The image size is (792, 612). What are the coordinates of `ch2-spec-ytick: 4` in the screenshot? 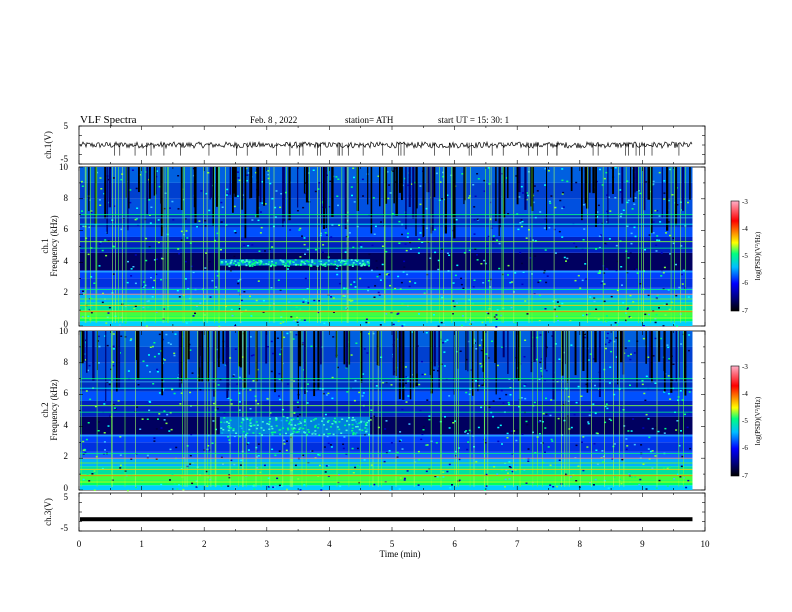 It's located at (66, 425).